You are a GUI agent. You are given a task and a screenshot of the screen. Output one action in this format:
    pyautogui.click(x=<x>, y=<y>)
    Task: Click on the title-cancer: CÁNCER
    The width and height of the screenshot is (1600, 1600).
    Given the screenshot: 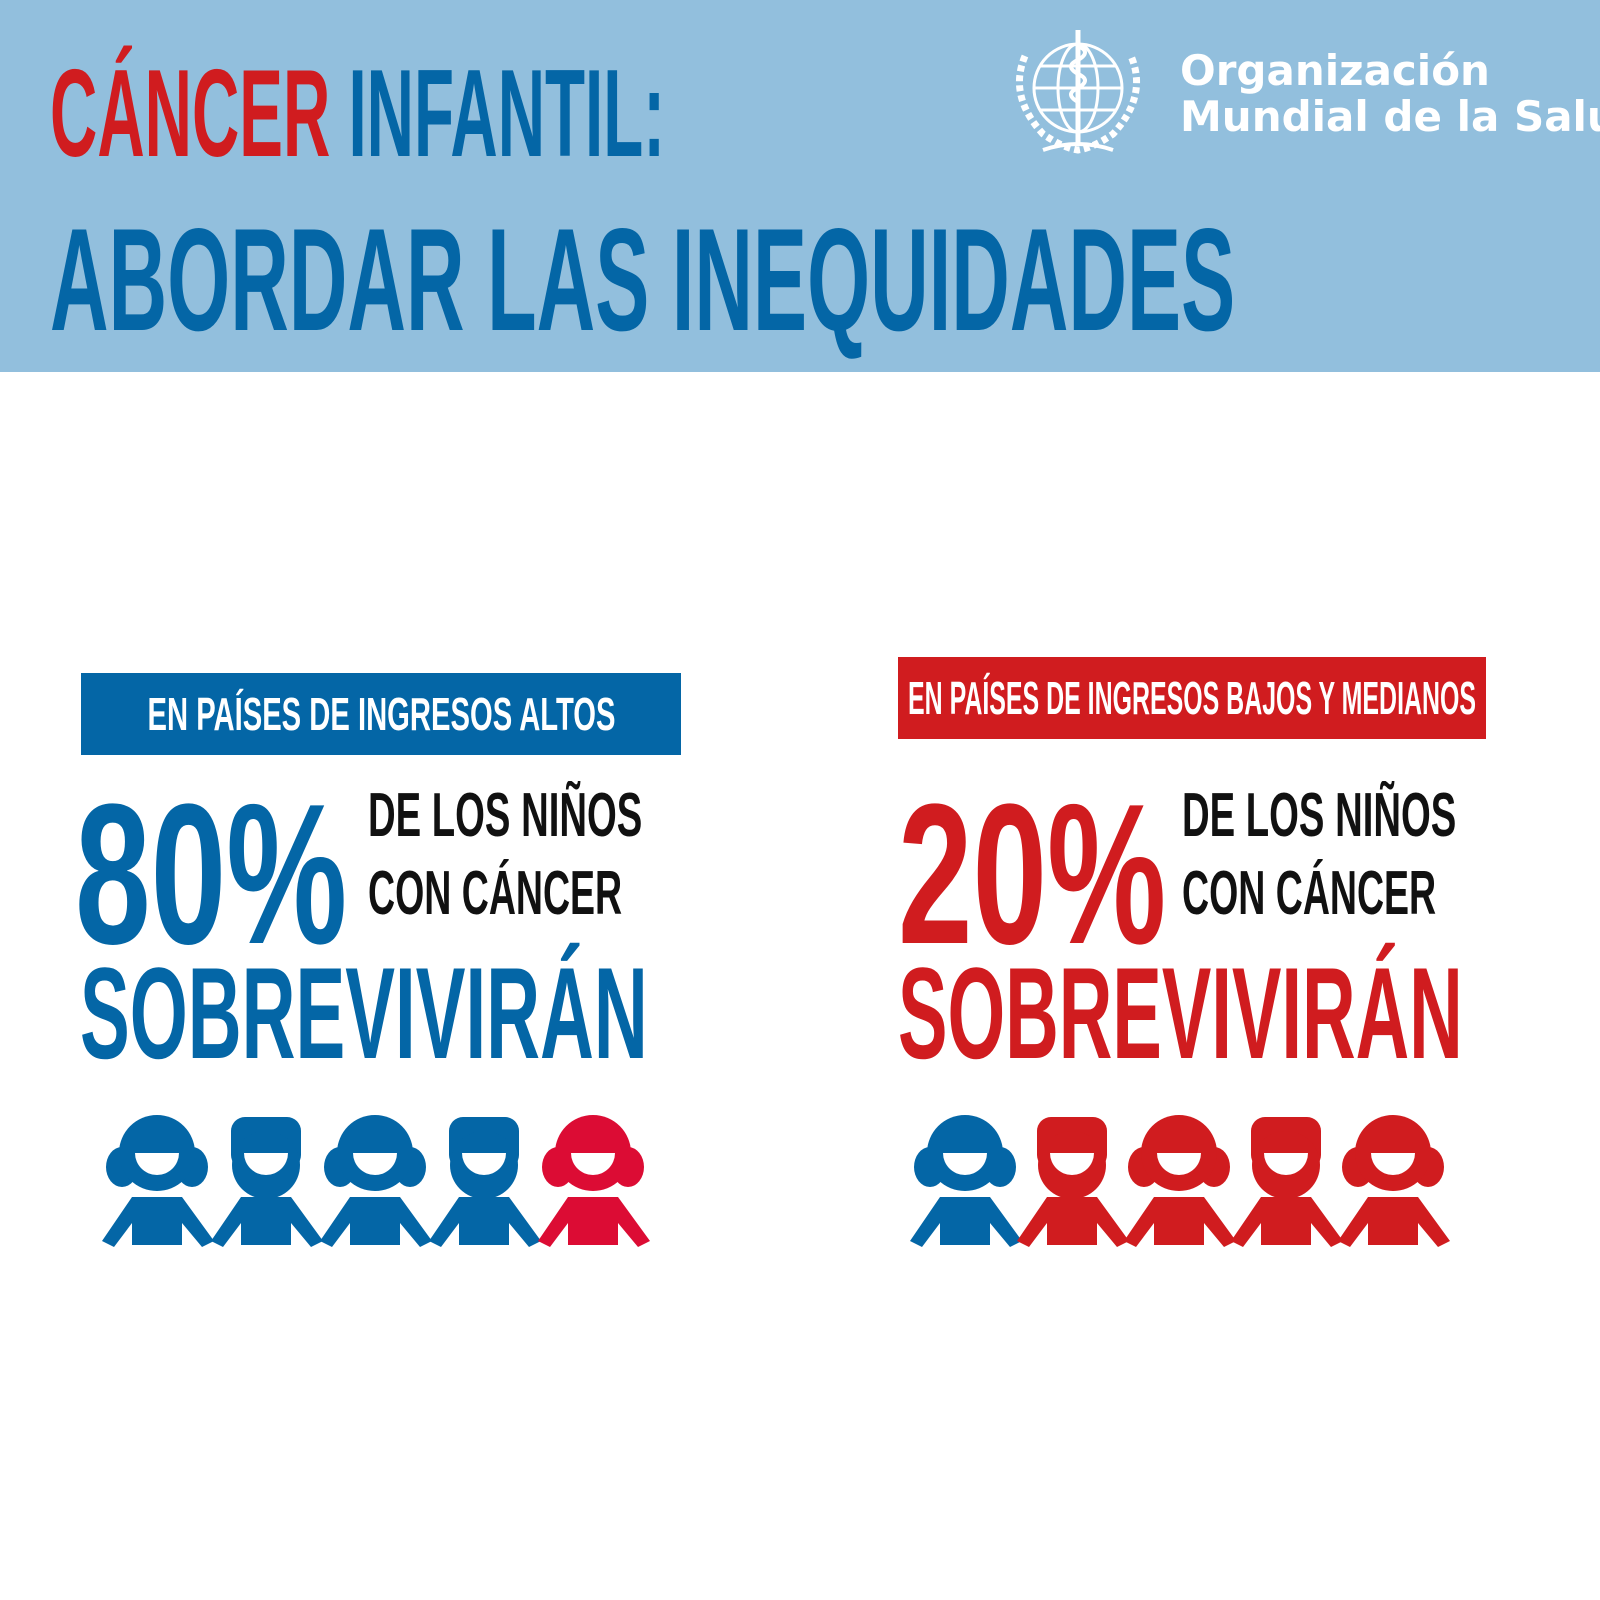 What is the action you would take?
    pyautogui.click(x=190, y=114)
    